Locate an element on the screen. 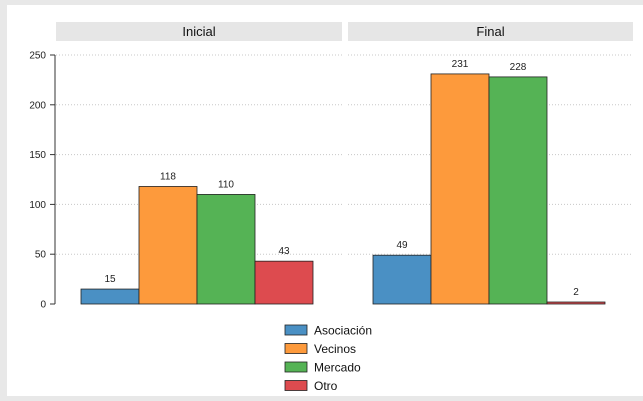  panel-title: Inicial is located at coordinates (198, 31).